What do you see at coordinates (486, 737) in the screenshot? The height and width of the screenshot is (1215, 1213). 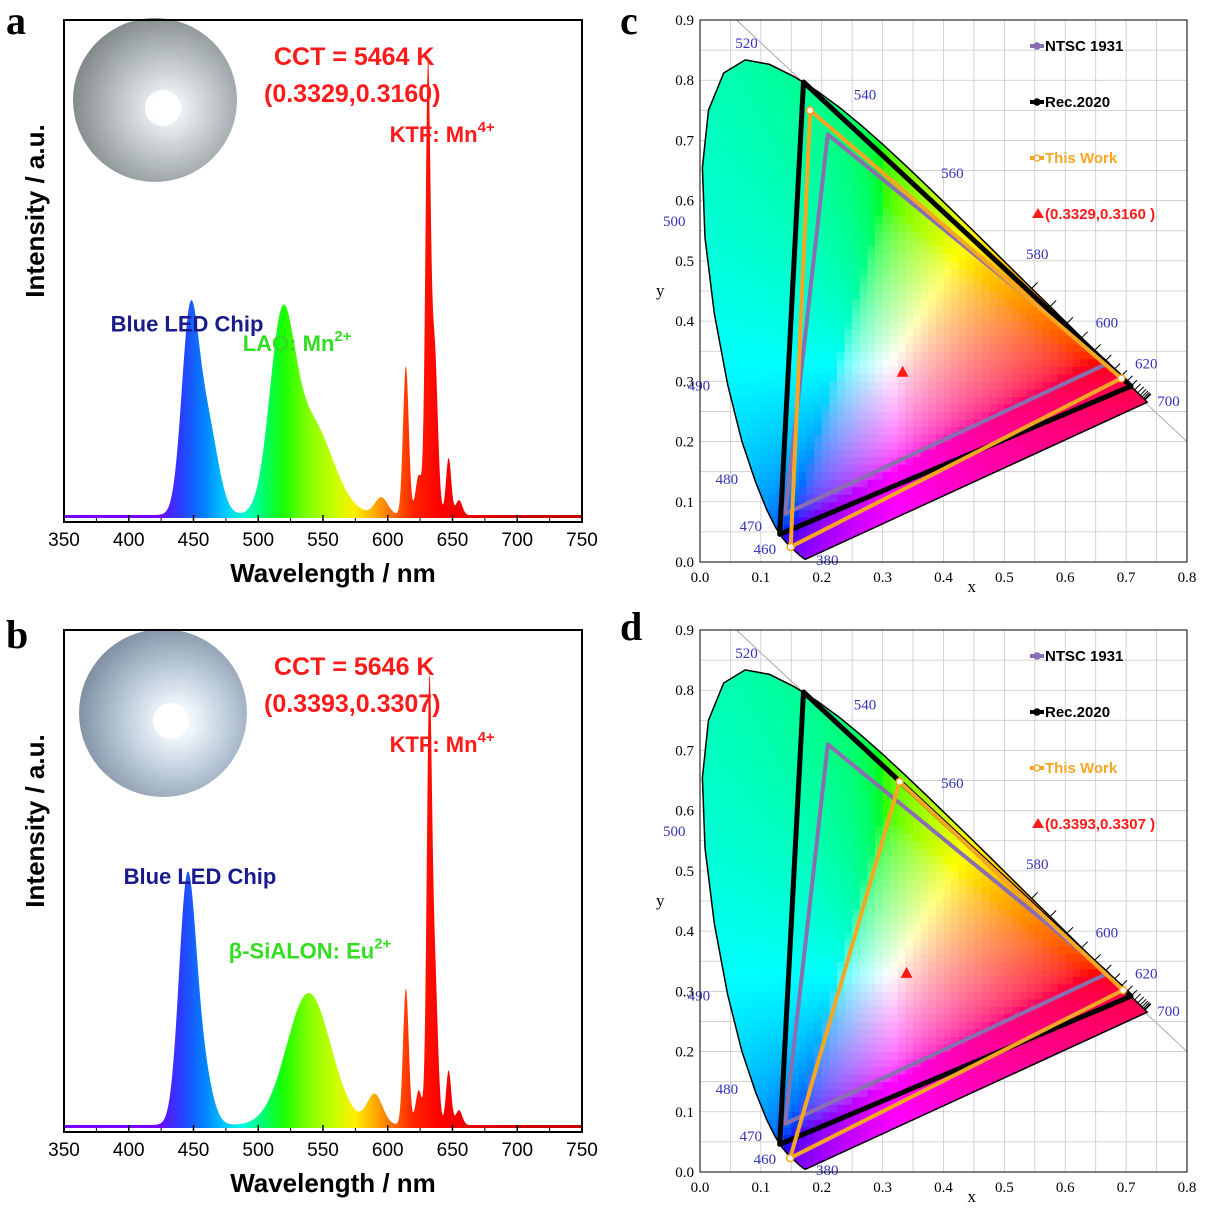 I see `annotation-superscript: 4+` at bounding box center [486, 737].